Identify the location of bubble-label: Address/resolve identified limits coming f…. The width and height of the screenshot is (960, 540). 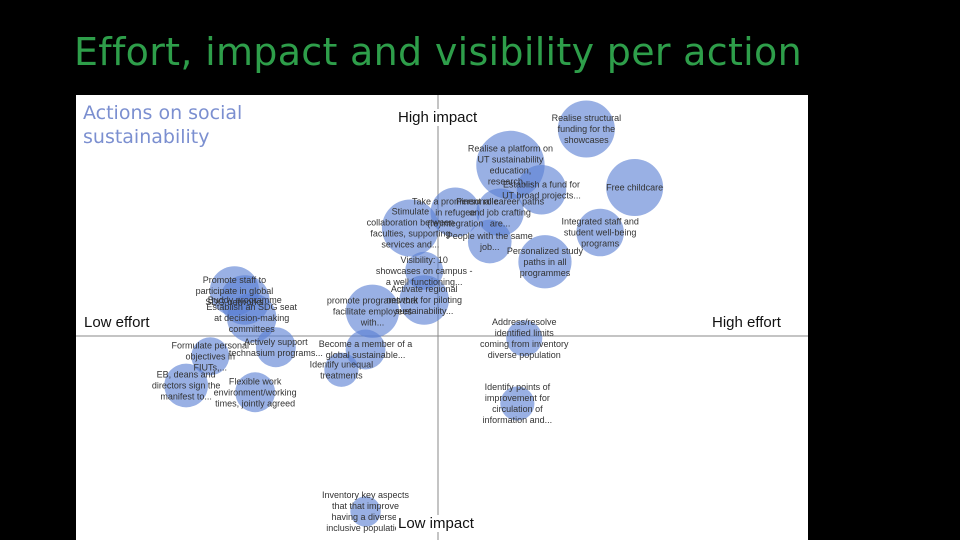
(524, 338).